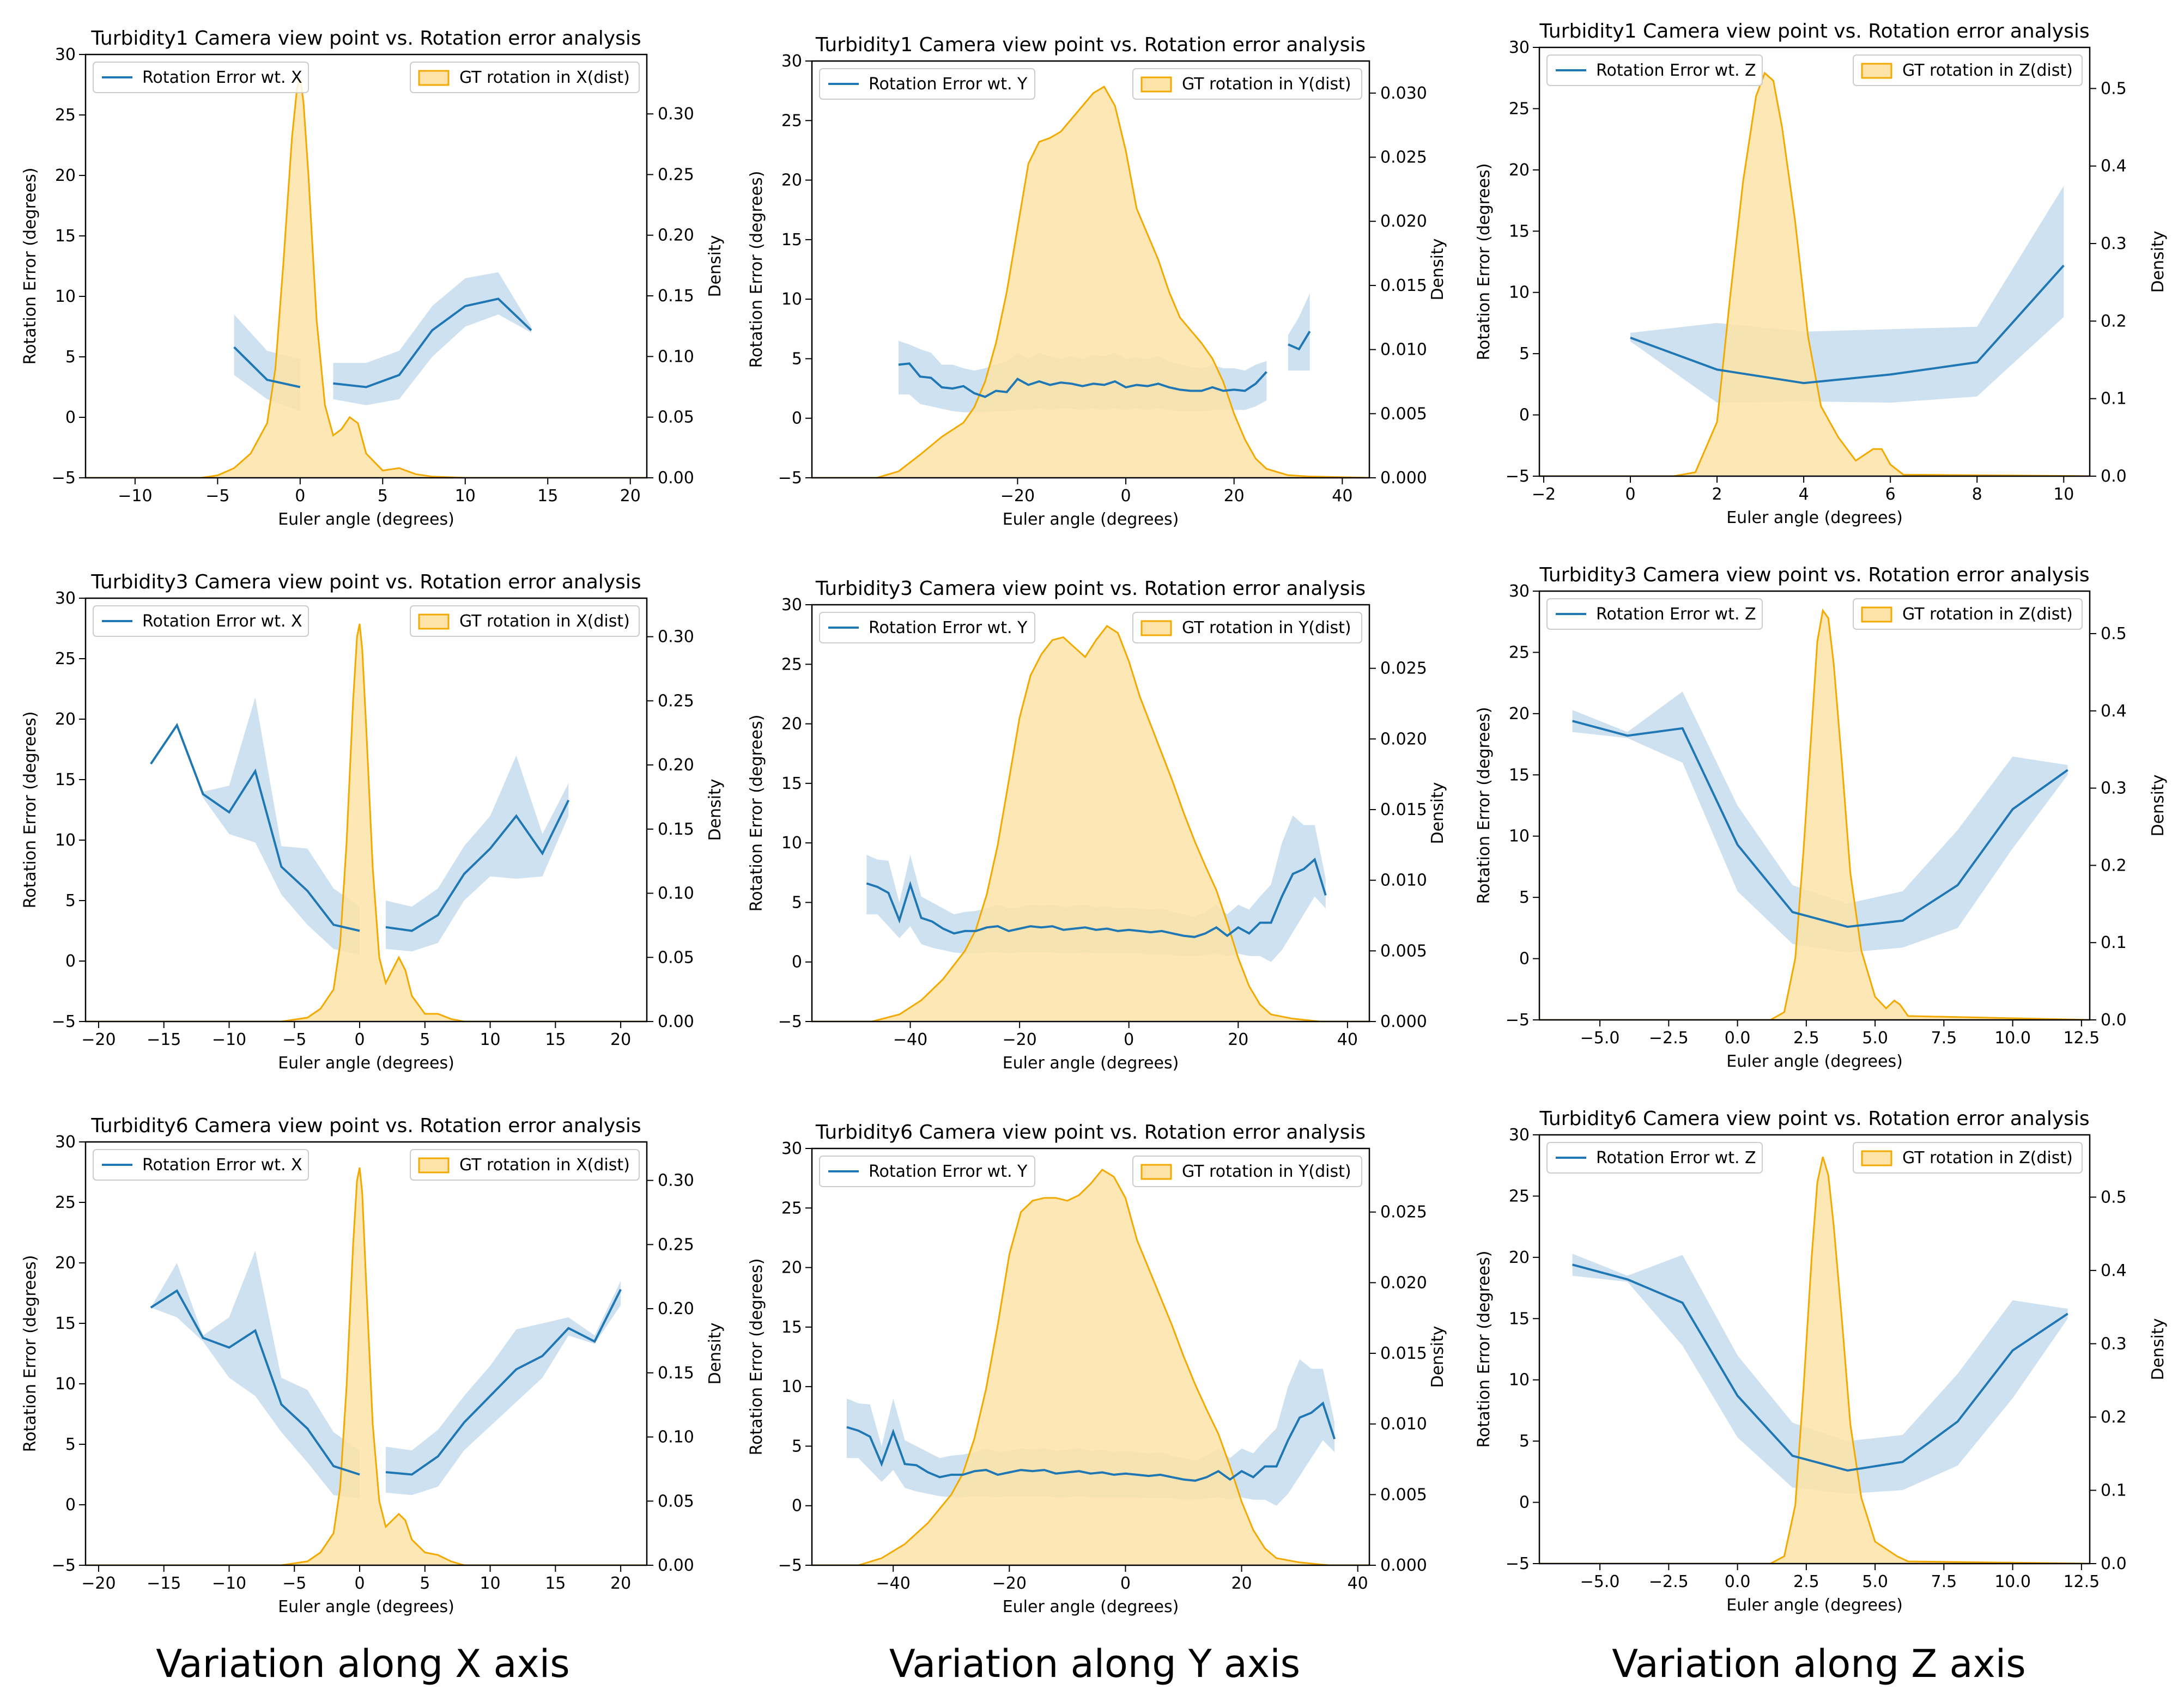  I want to click on y2-tick-label: 0.015, so click(1403, 285).